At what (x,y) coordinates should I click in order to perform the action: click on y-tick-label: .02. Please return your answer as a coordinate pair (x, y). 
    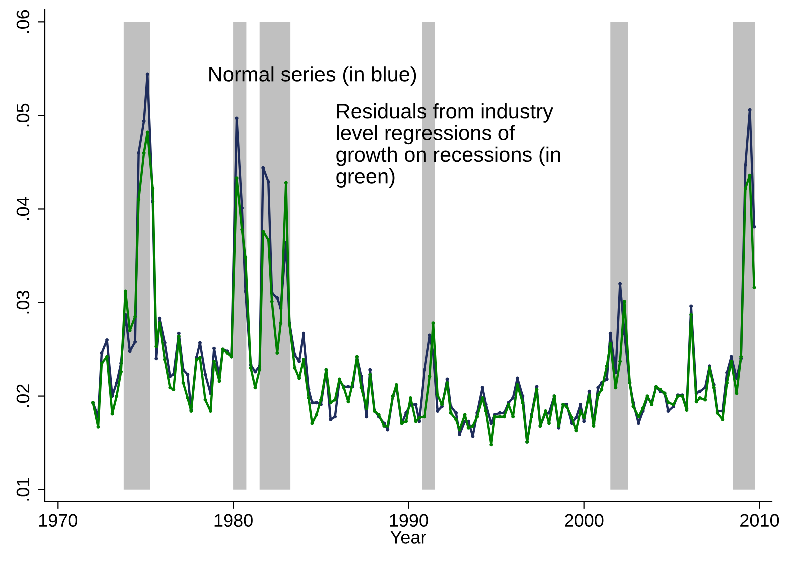
    Looking at the image, I should click on (23, 396).